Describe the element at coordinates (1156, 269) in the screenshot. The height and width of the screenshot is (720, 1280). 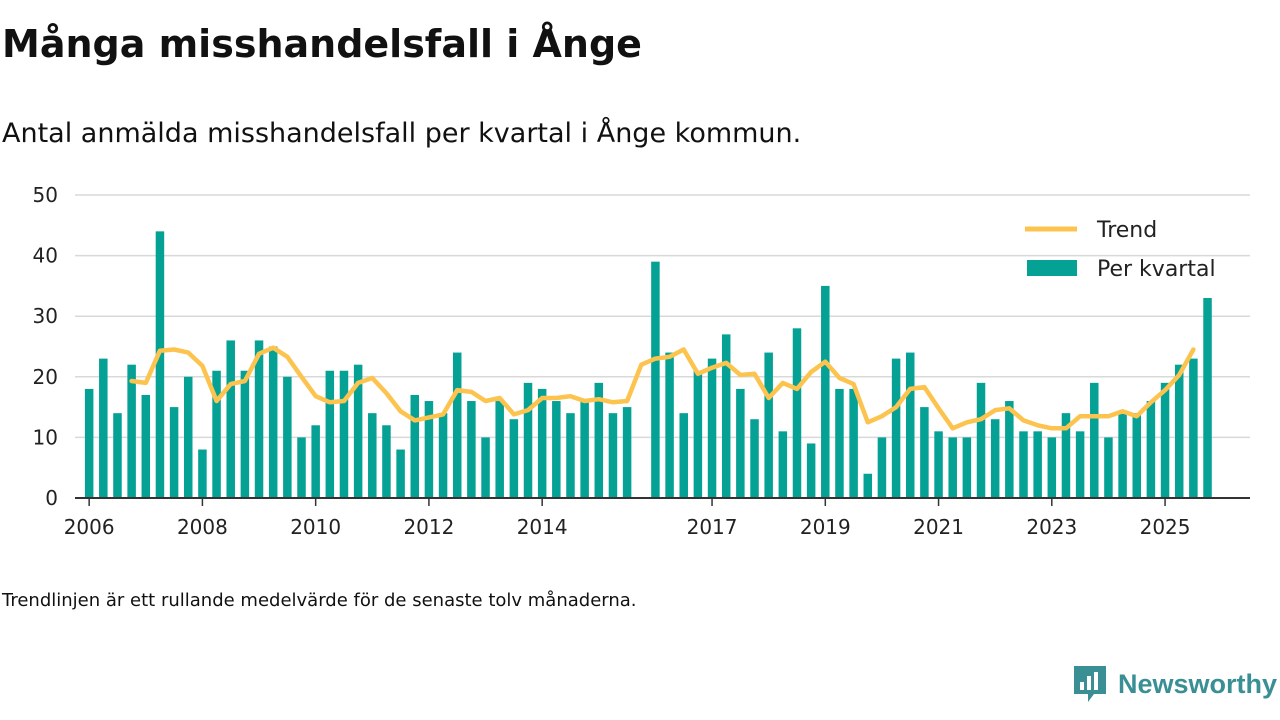
I see `legend-bars-label: Per kvartal` at that location.